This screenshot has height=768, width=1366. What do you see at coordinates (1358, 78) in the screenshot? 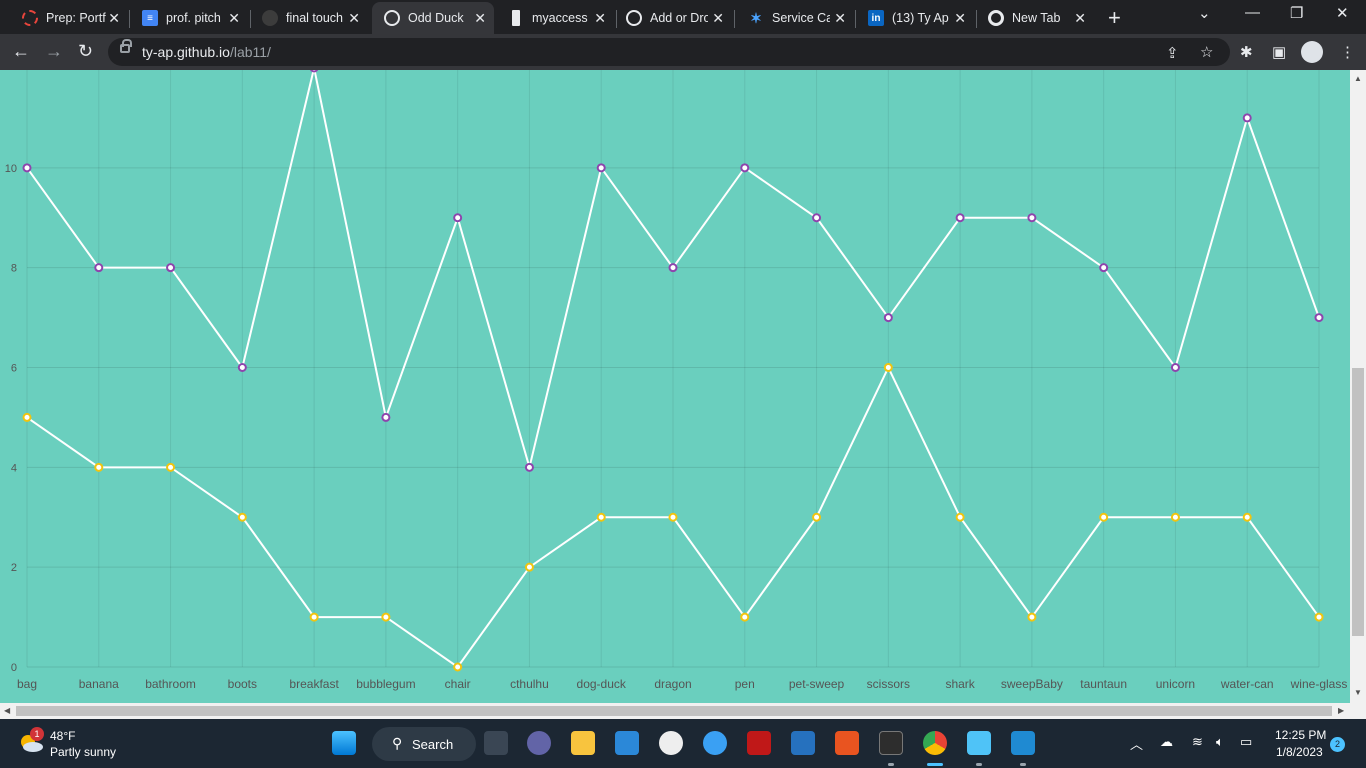
I see `scroll-up-icon: ▲` at bounding box center [1358, 78].